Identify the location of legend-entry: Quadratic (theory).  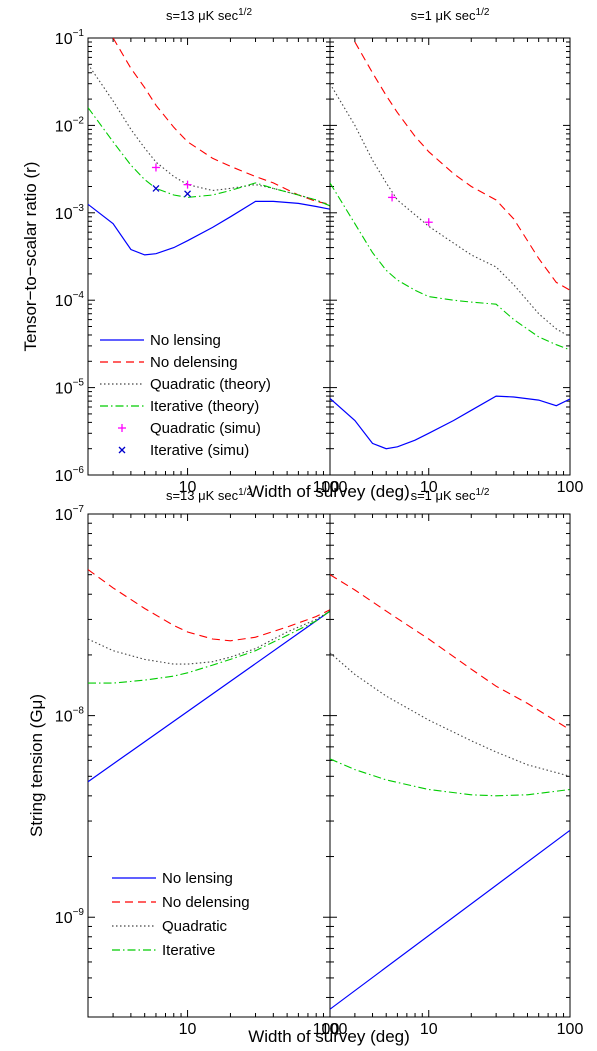
(185, 384).